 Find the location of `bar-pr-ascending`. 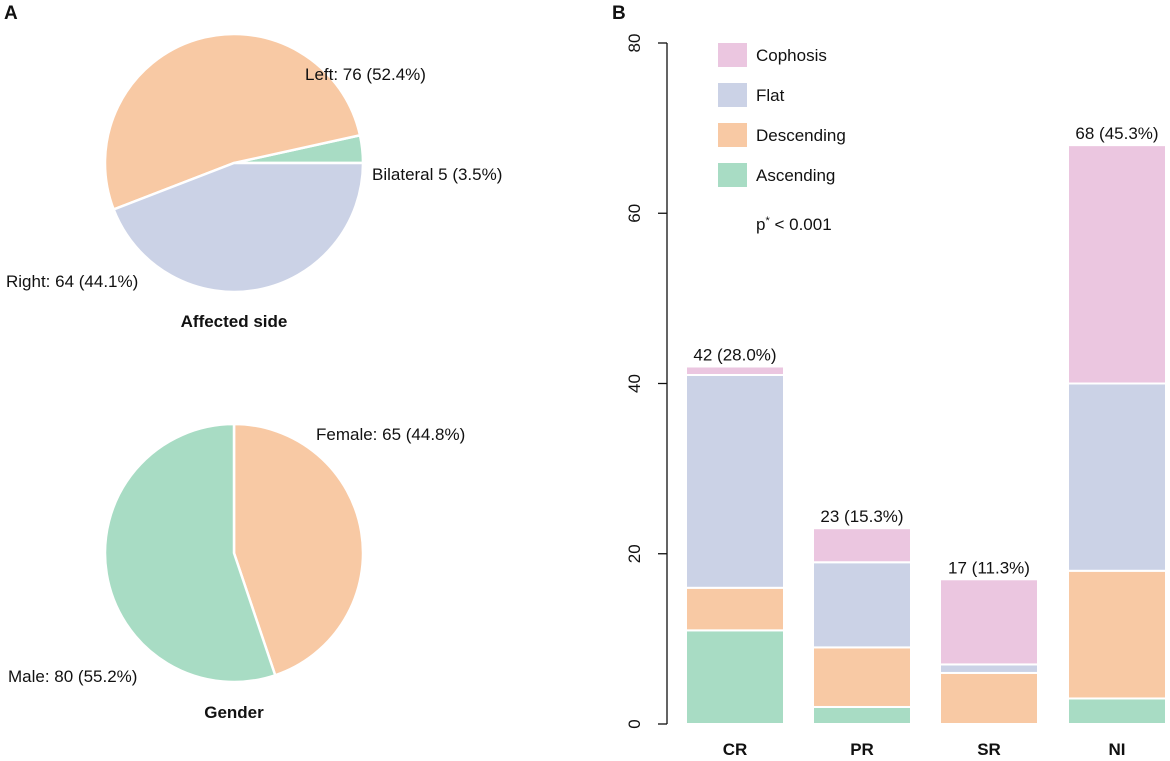

bar-pr-ascending is located at coordinates (862, 715).